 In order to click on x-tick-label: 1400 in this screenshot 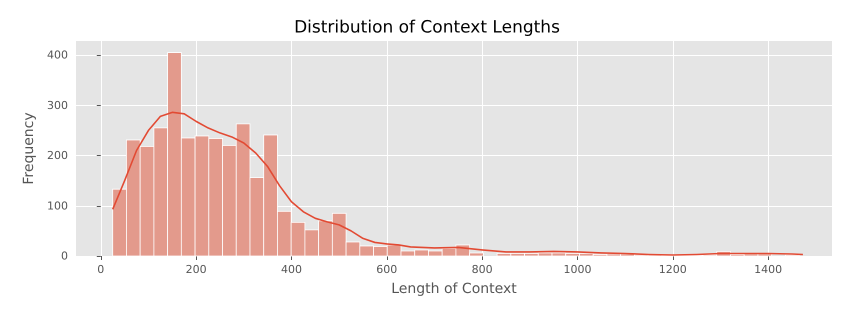, I will do `click(768, 269)`.